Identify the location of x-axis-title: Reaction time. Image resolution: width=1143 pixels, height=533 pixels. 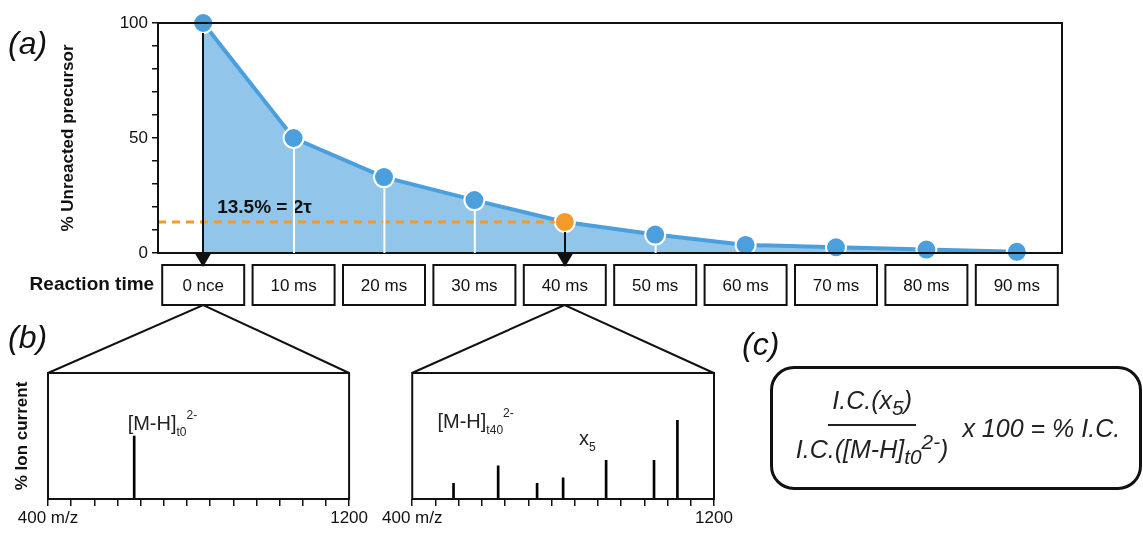
(92, 284).